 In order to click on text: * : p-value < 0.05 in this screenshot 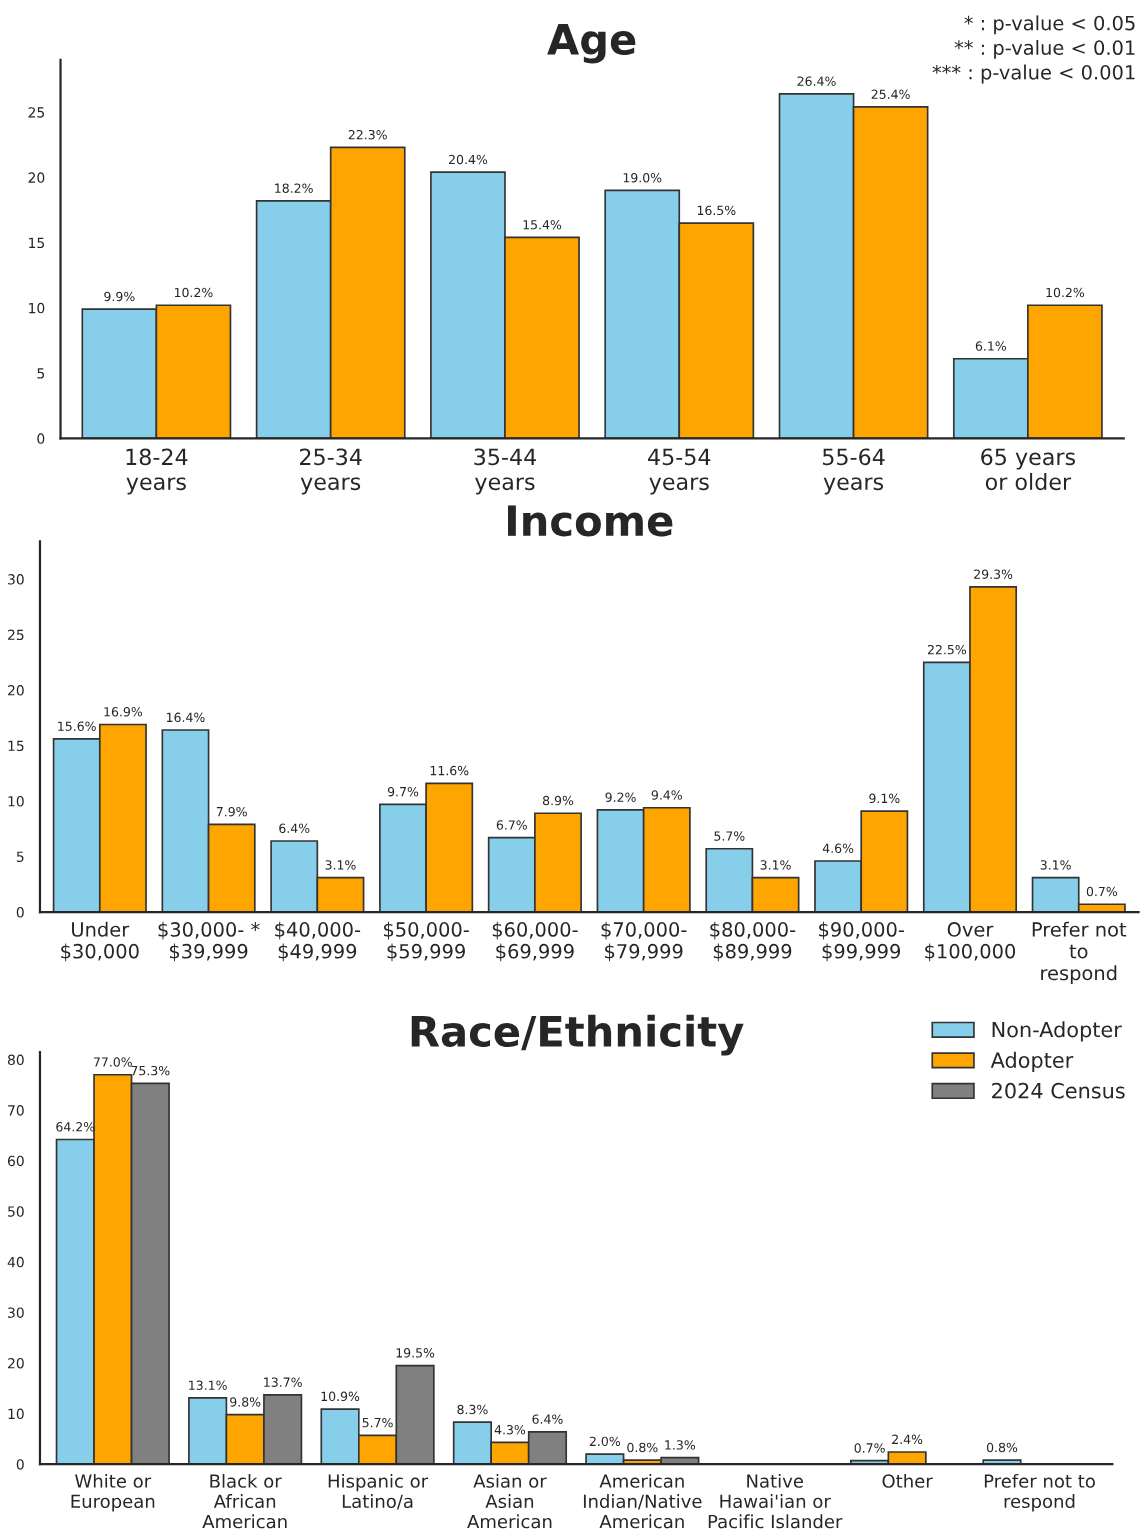, I will do `click(1049, 25)`.